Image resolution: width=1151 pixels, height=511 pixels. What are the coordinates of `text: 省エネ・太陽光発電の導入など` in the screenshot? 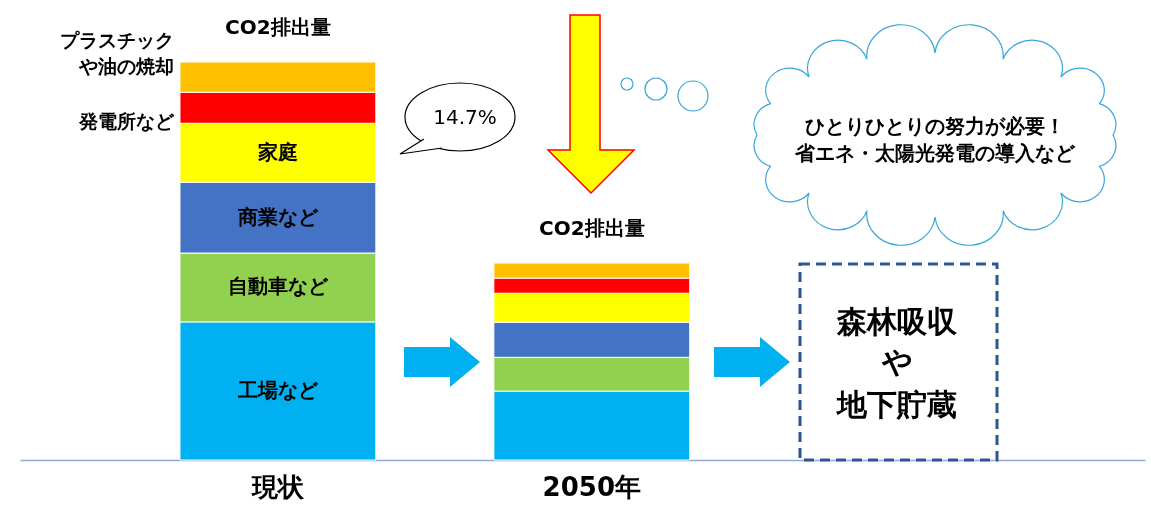 It's located at (935, 153).